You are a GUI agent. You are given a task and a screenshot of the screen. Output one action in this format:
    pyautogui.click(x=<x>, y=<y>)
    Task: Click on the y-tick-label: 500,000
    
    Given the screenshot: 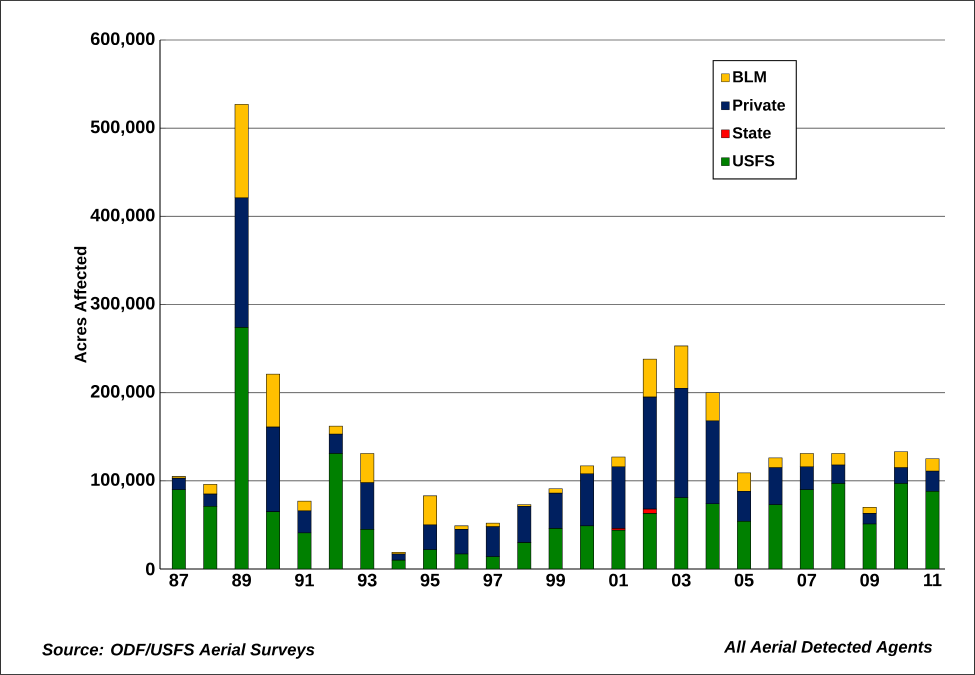 What is the action you would take?
    pyautogui.click(x=122, y=128)
    